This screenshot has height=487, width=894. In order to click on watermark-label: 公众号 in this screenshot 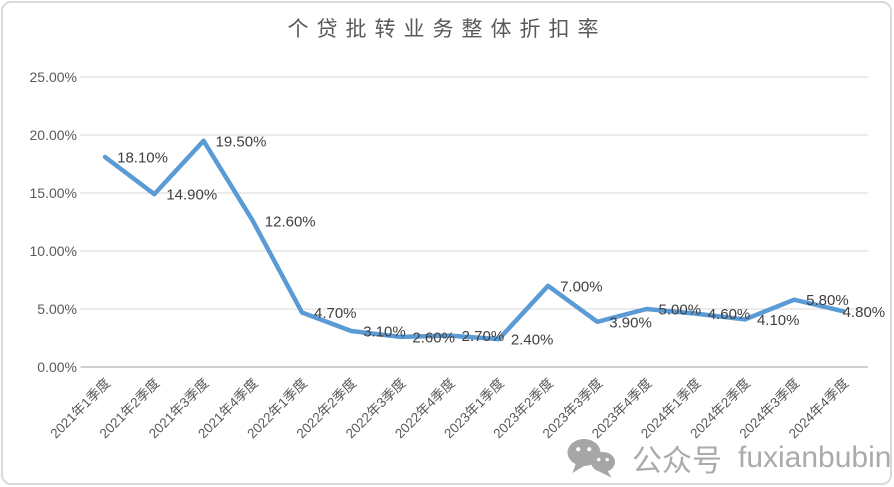, I will do `click(677, 461)`.